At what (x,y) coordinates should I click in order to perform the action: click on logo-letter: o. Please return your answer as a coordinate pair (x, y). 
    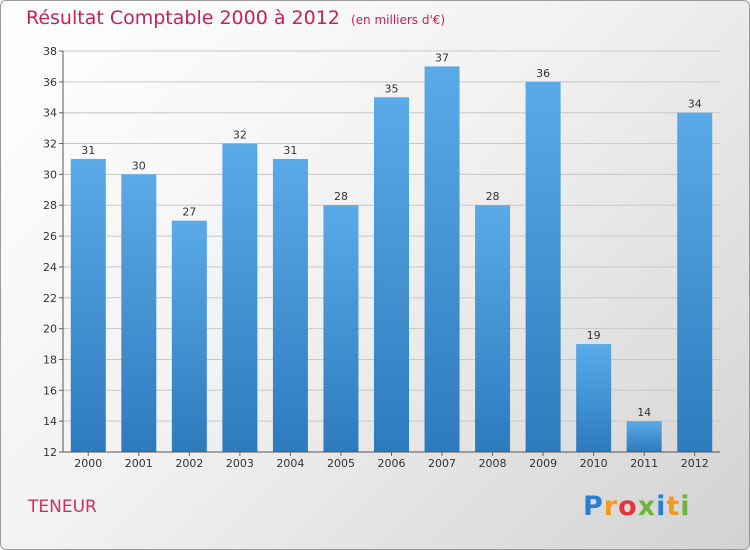
    Looking at the image, I should click on (628, 506).